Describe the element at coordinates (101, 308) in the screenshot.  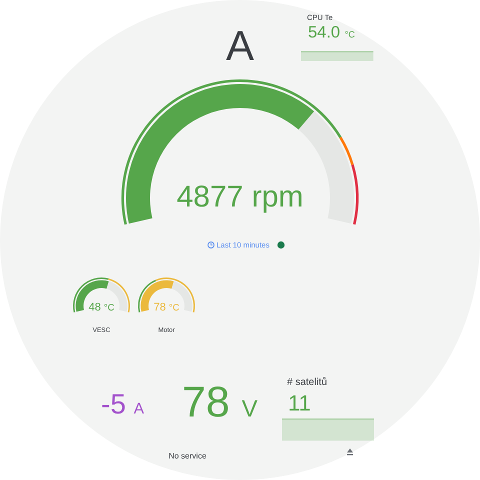
I see `text: 48 °C` at that location.